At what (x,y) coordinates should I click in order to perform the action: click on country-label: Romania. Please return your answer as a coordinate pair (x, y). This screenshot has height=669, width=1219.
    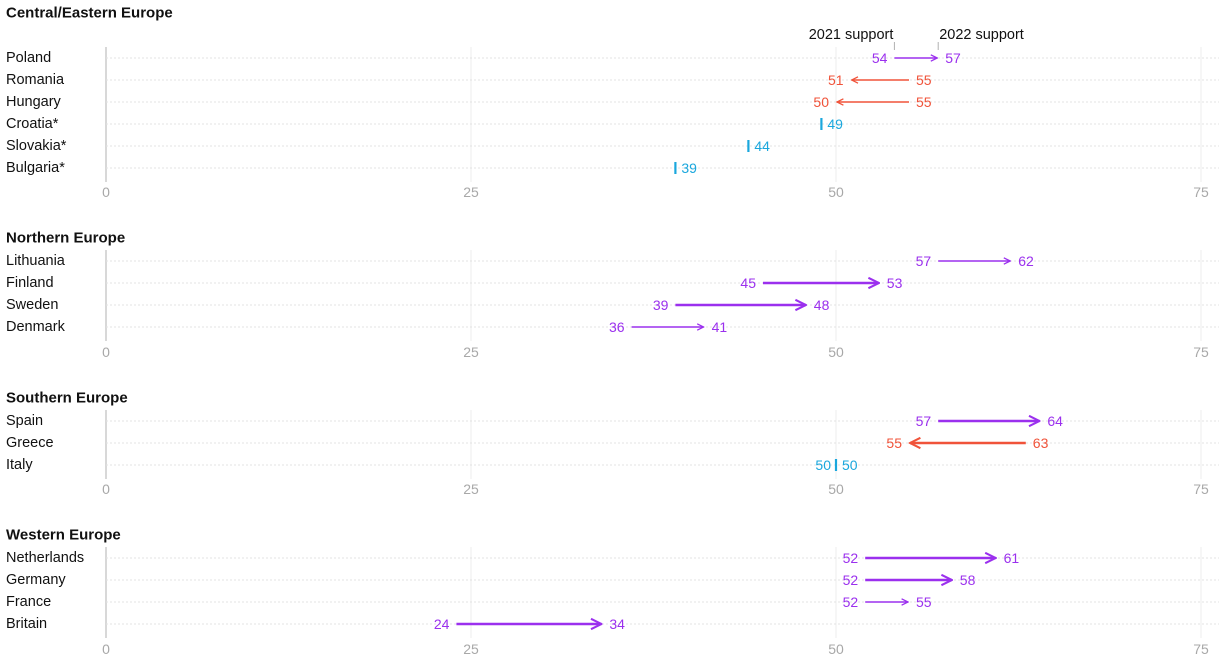
    Looking at the image, I should click on (35, 80).